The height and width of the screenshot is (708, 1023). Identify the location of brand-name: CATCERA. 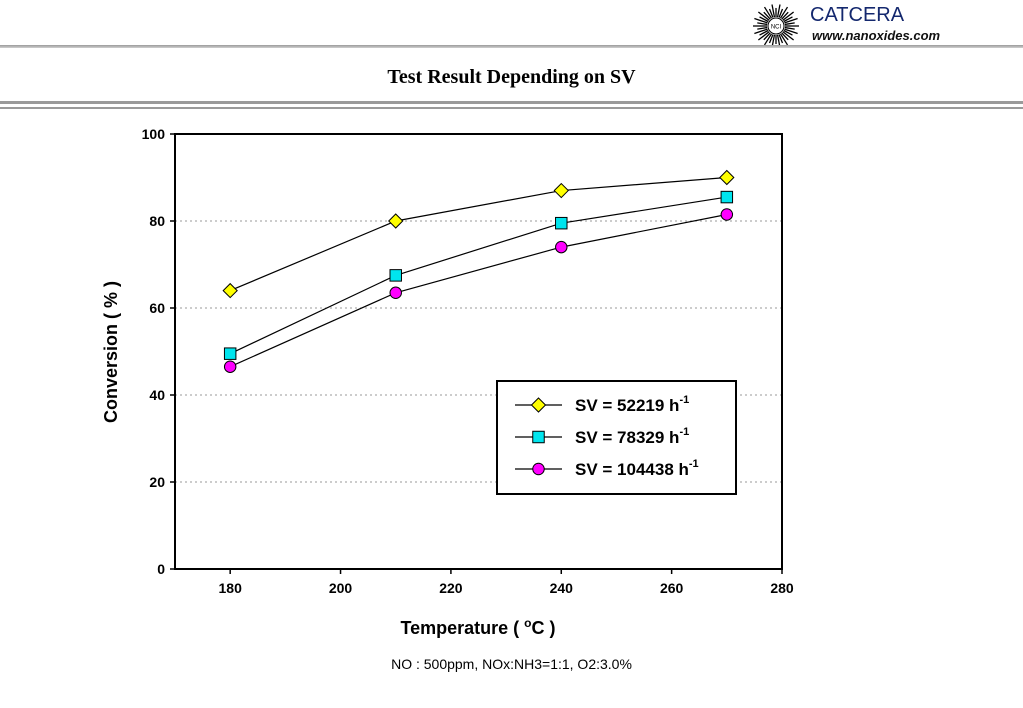
(857, 15).